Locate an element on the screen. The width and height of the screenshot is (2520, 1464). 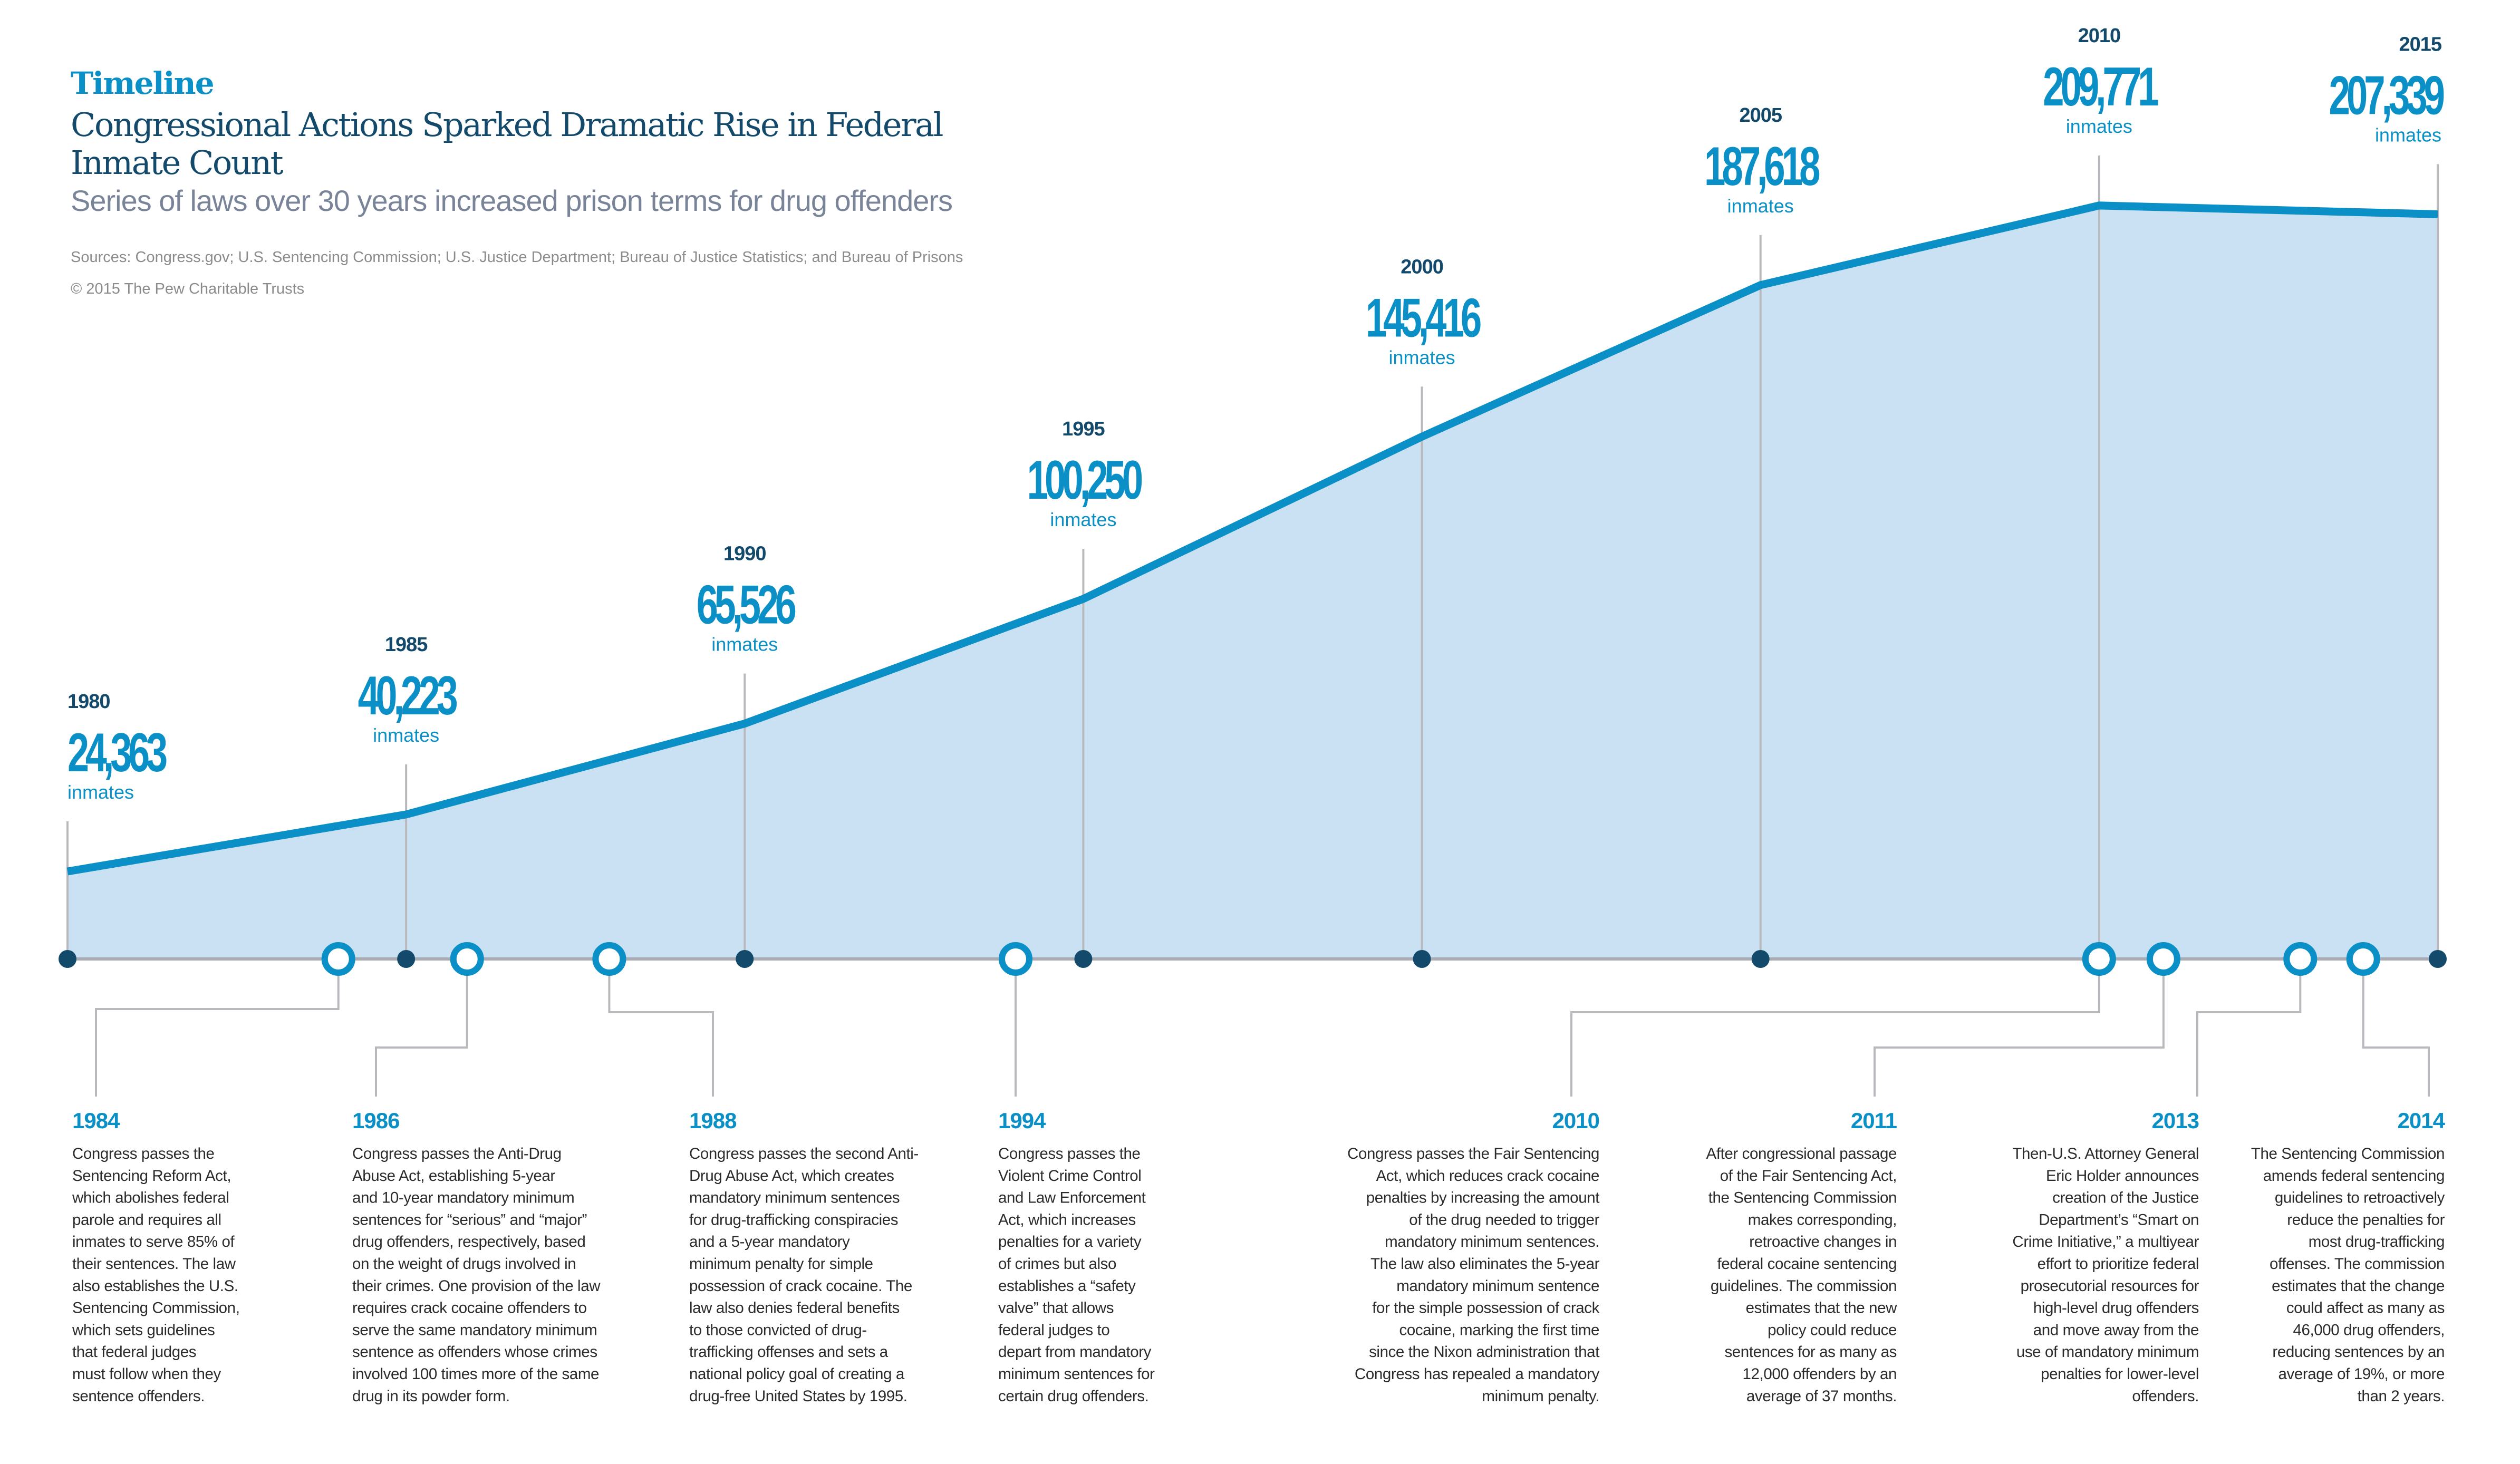
event-description-line: Abuse Act, establishing 5-year is located at coordinates (453, 1176).